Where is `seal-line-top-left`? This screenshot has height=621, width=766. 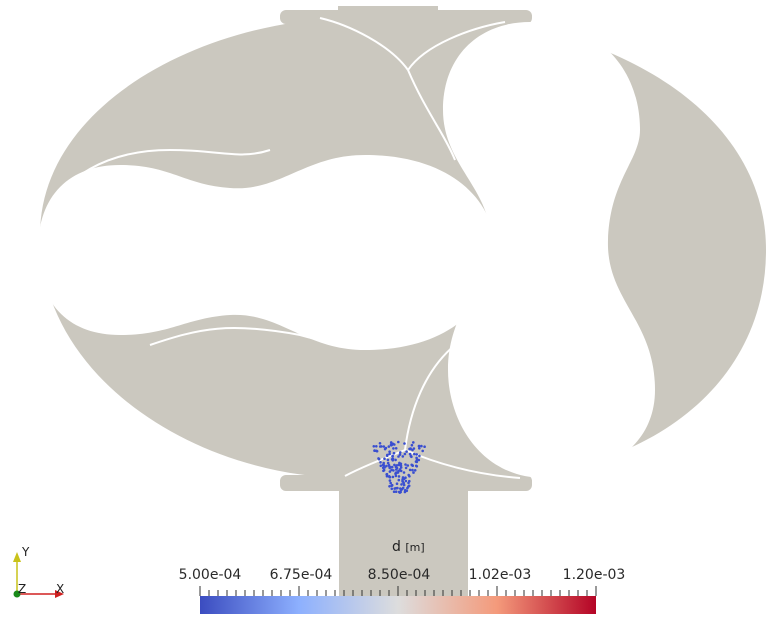
seal-line-top-left is located at coordinates (364, 44).